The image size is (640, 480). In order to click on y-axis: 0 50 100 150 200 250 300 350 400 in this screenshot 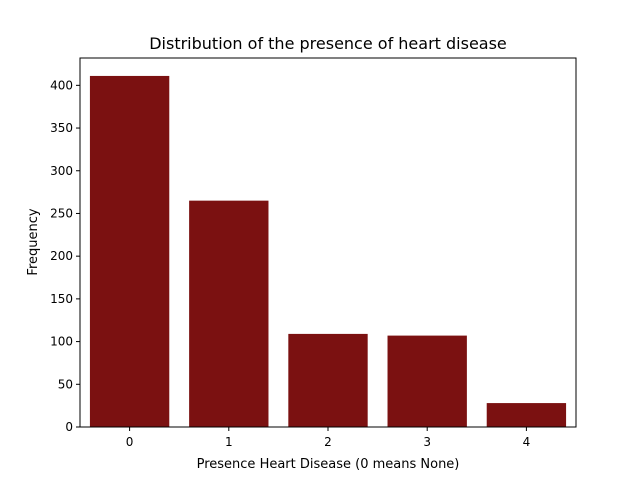, I will do `click(65, 256)`.